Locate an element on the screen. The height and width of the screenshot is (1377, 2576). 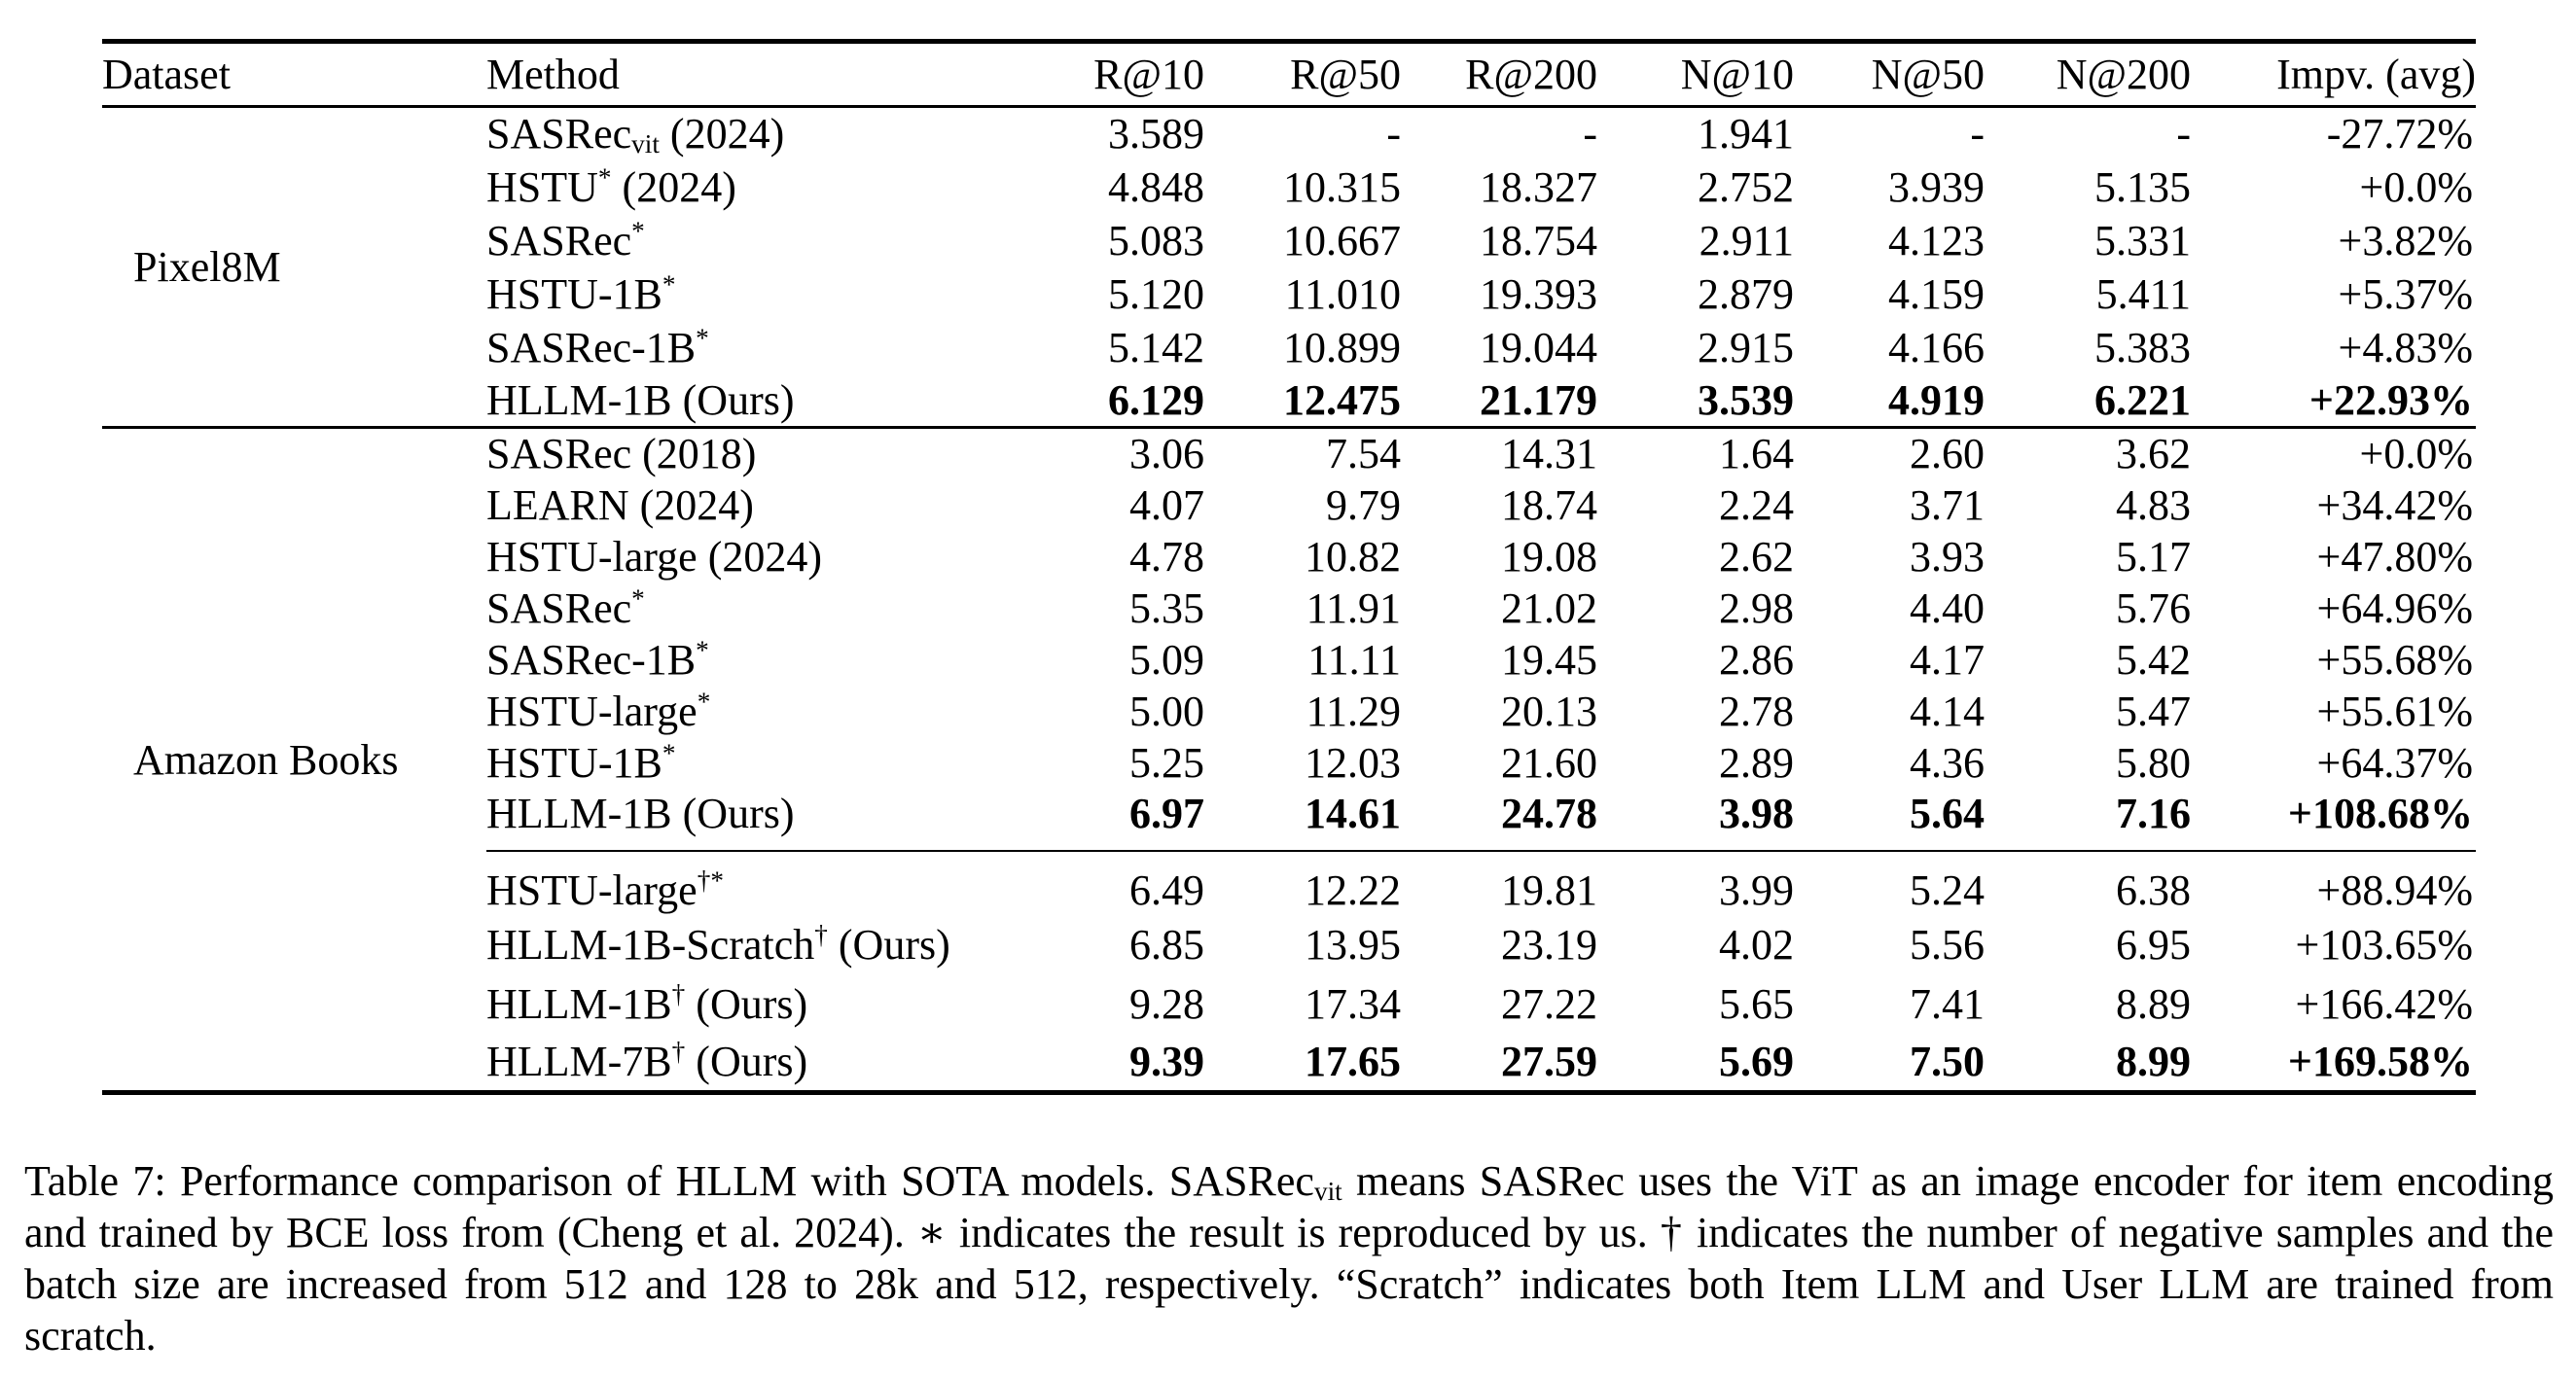
metric-cell: 3.98 is located at coordinates (1756, 813).